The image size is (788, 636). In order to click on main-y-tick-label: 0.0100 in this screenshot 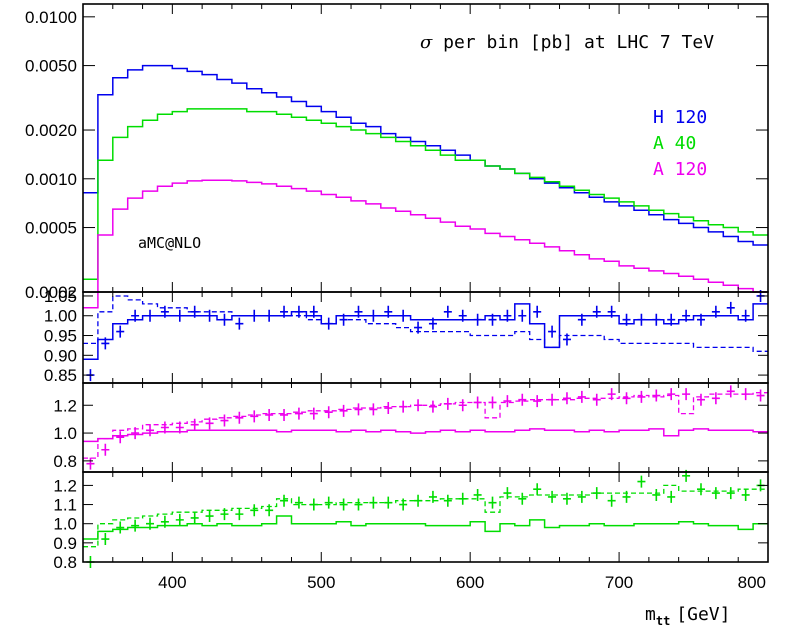, I will do `click(51, 17)`.